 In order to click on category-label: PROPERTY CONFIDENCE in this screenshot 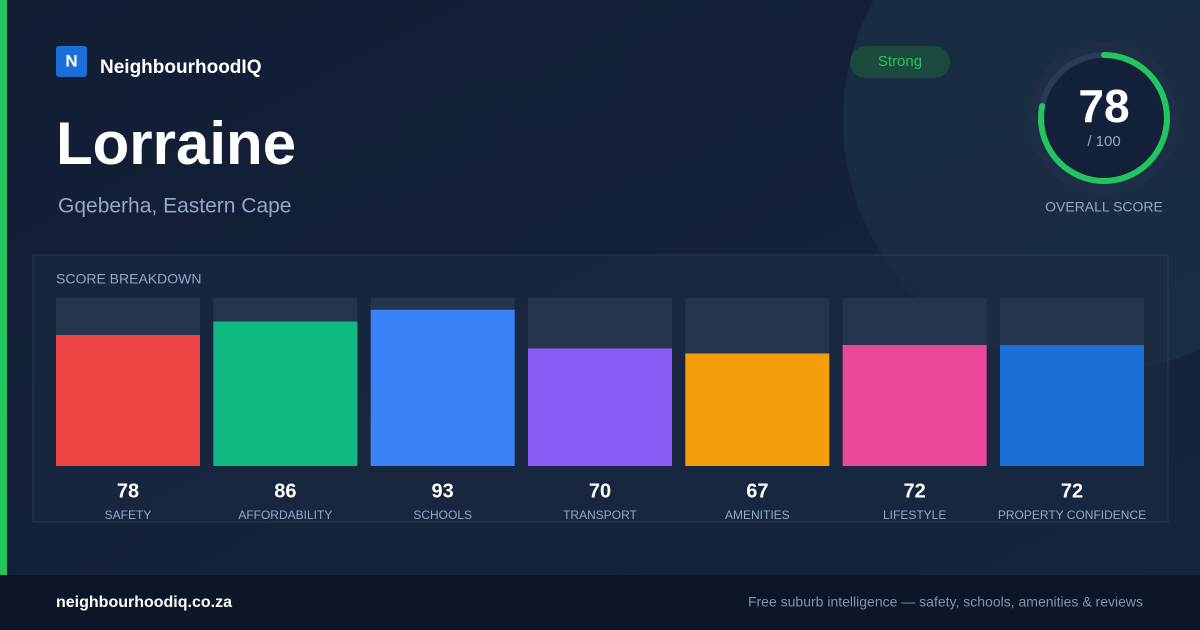, I will do `click(1072, 515)`.